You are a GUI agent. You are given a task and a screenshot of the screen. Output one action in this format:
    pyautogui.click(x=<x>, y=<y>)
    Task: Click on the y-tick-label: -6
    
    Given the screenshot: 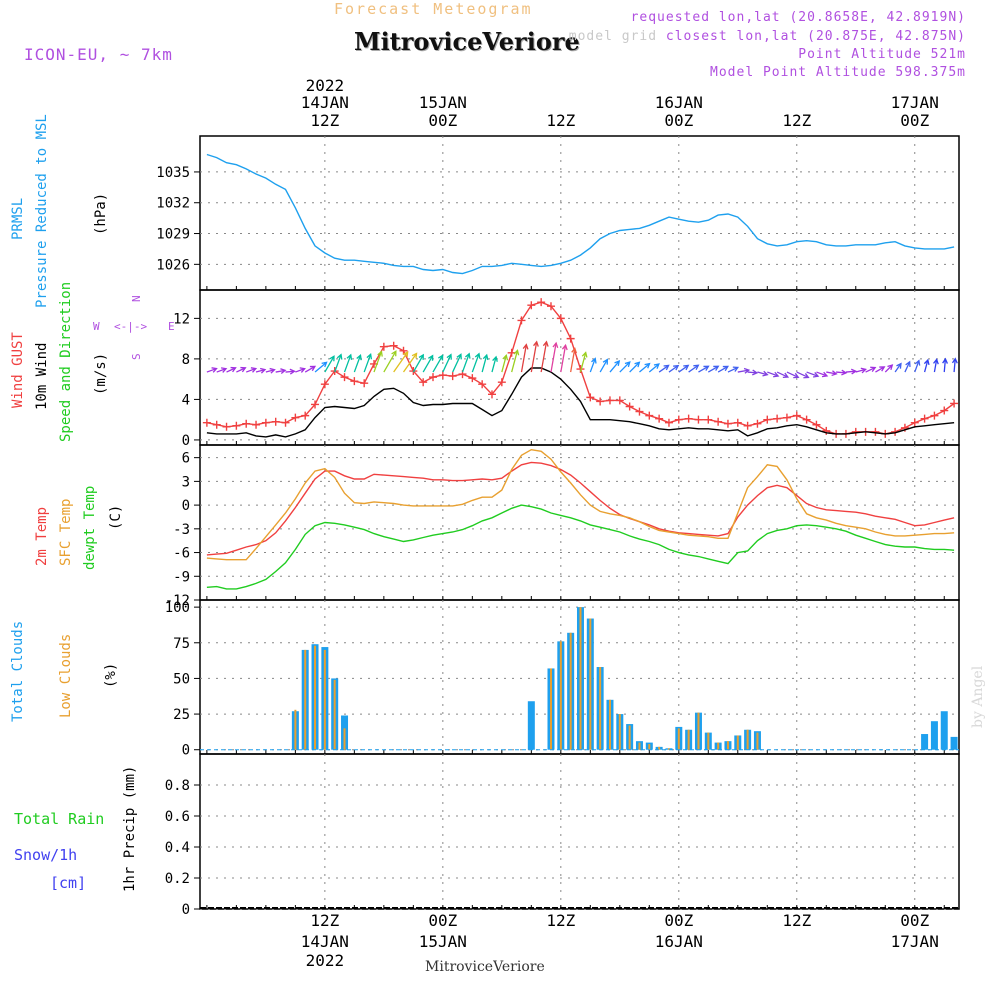 What is the action you would take?
    pyautogui.click(x=181, y=554)
    